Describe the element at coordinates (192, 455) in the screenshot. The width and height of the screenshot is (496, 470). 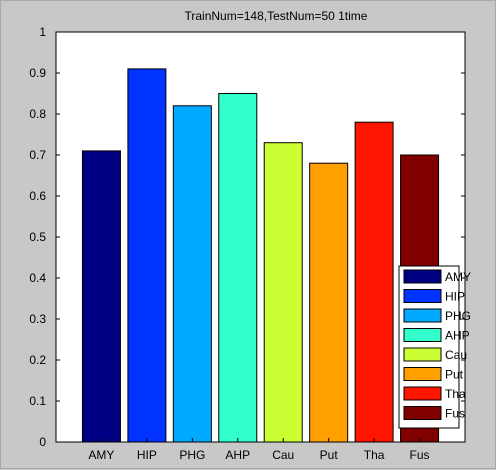
I see `x-tick-label: PHG` at that location.